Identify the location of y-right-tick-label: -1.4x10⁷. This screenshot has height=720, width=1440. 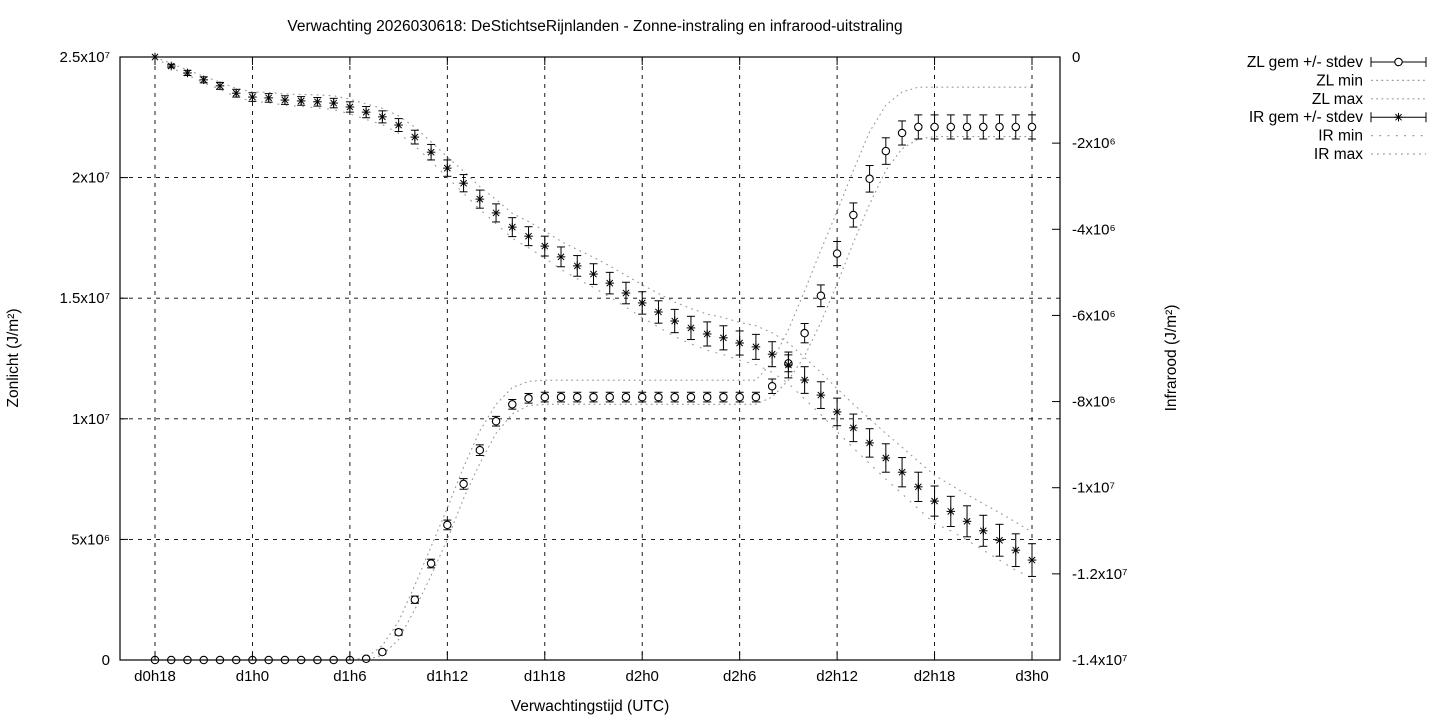
(1099, 660).